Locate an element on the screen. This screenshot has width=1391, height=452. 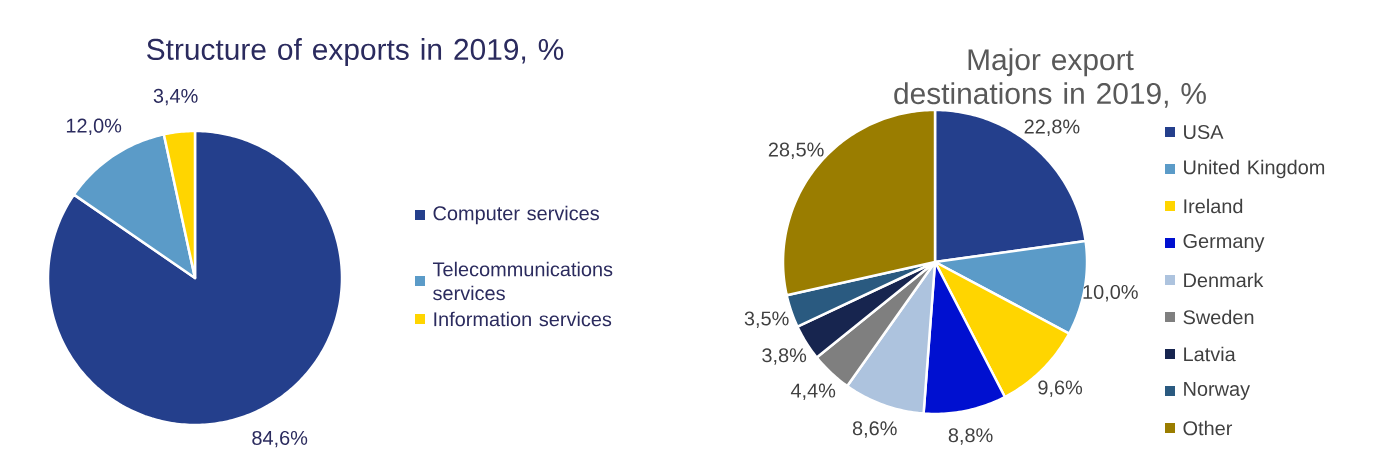
data-label: 22,8% is located at coordinates (1052, 127).